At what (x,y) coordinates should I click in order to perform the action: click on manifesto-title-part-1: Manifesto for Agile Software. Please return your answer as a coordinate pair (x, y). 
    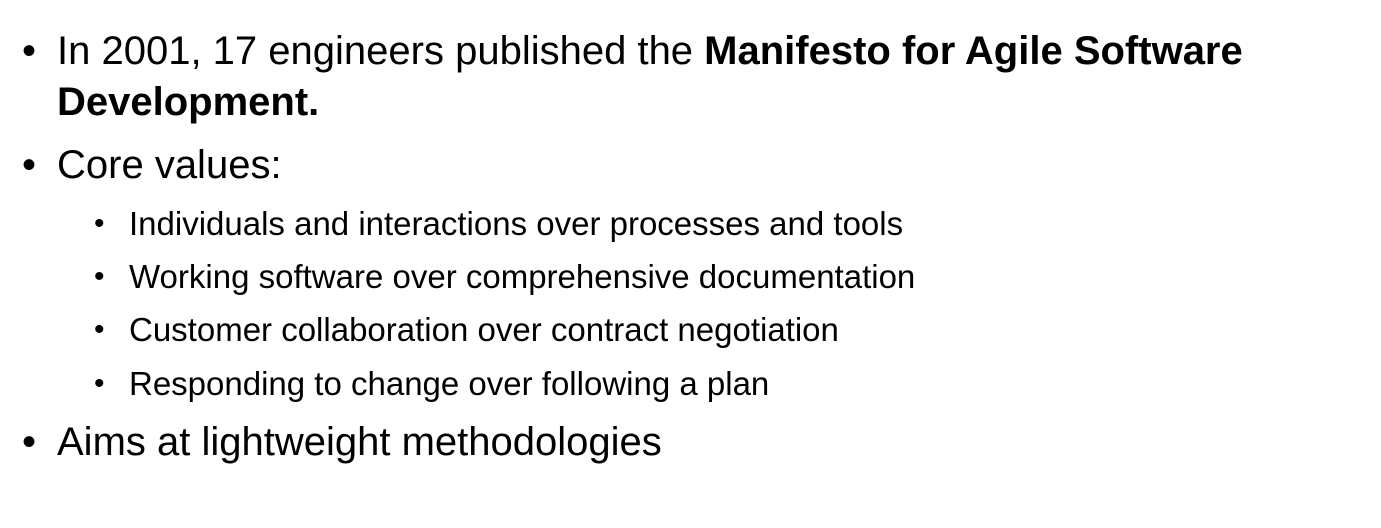
    Looking at the image, I should click on (973, 51).